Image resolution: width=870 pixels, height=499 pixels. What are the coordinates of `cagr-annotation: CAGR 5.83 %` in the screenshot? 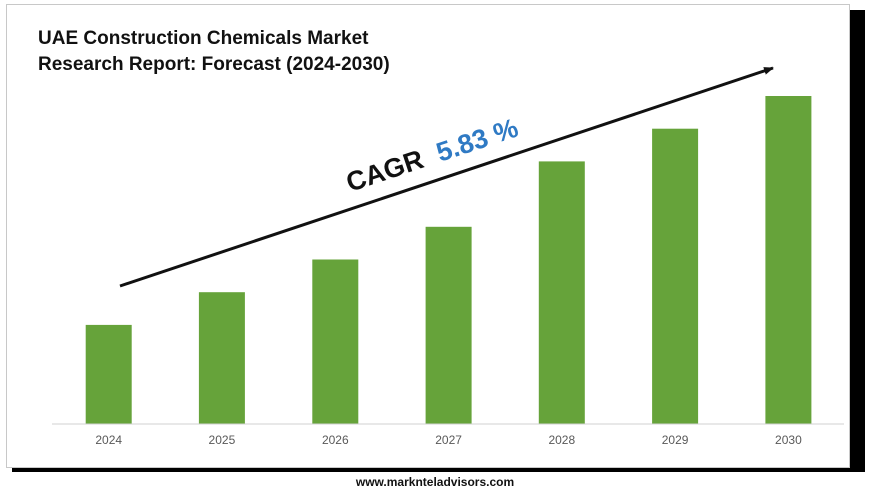 It's located at (431, 155).